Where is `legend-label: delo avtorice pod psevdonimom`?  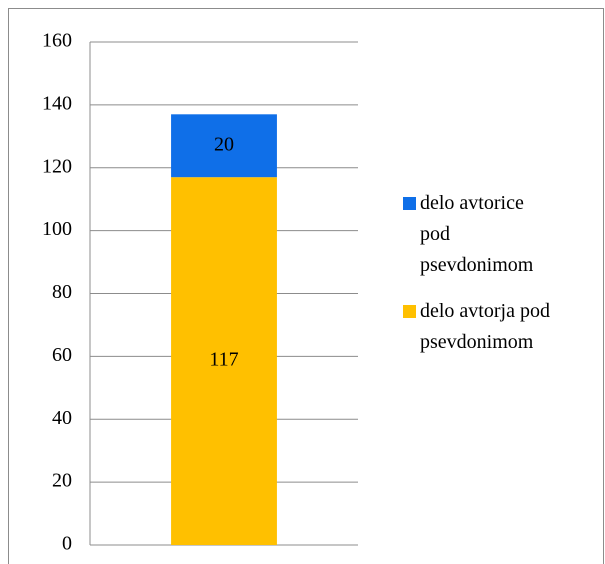
legend-label: delo avtorice pod psevdonimom is located at coordinates (477, 234).